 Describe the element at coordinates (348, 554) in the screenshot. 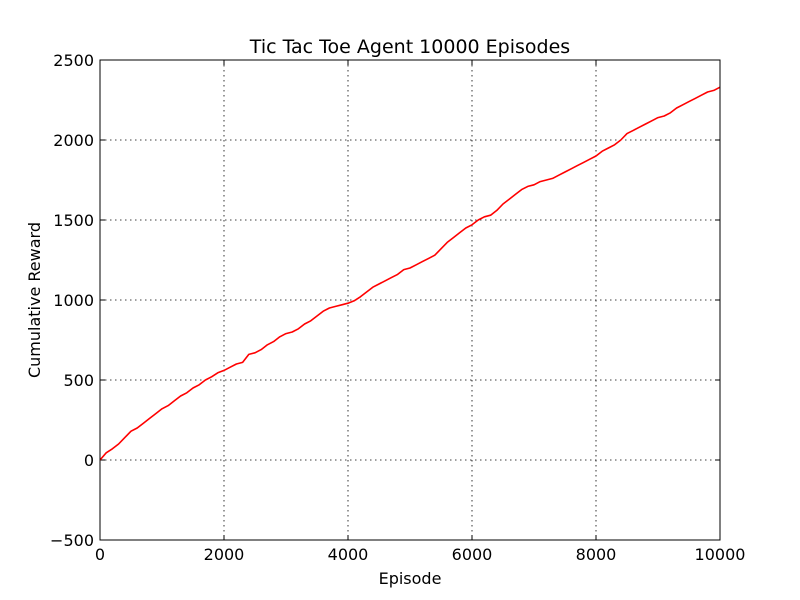

I see `x-tick-label: 4000` at that location.